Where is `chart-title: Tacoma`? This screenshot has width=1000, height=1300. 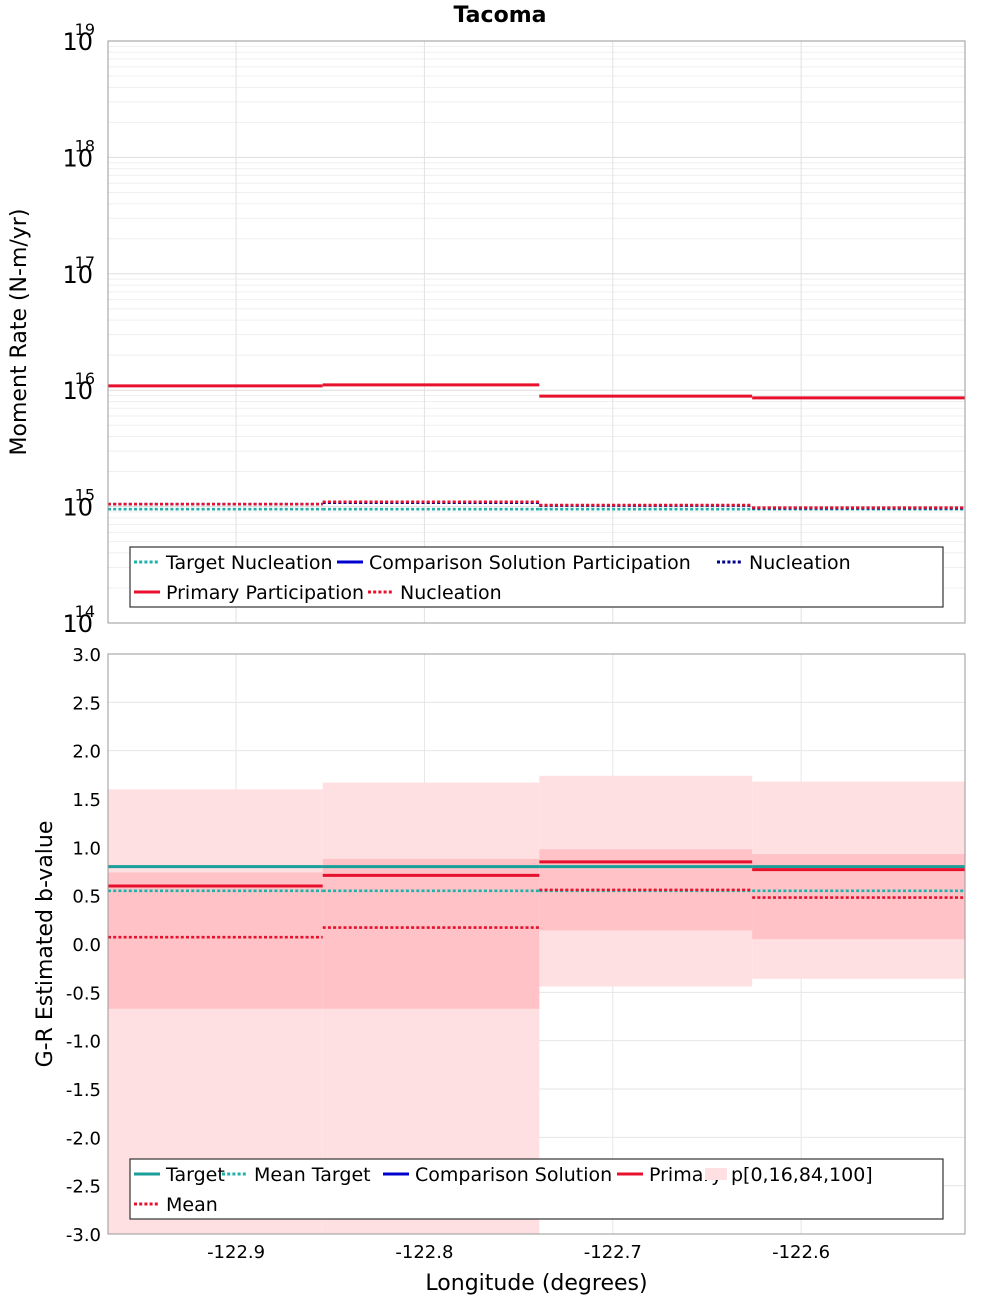 chart-title: Tacoma is located at coordinates (500, 15).